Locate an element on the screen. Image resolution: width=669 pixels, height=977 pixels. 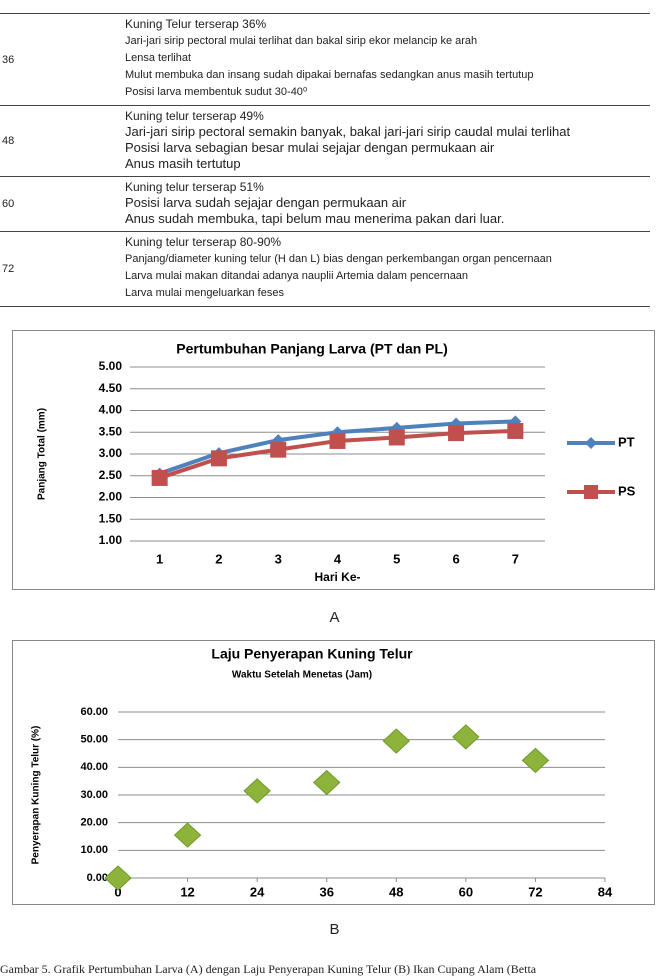
description-line: Kuning telur terserap 49% is located at coordinates (194, 116).